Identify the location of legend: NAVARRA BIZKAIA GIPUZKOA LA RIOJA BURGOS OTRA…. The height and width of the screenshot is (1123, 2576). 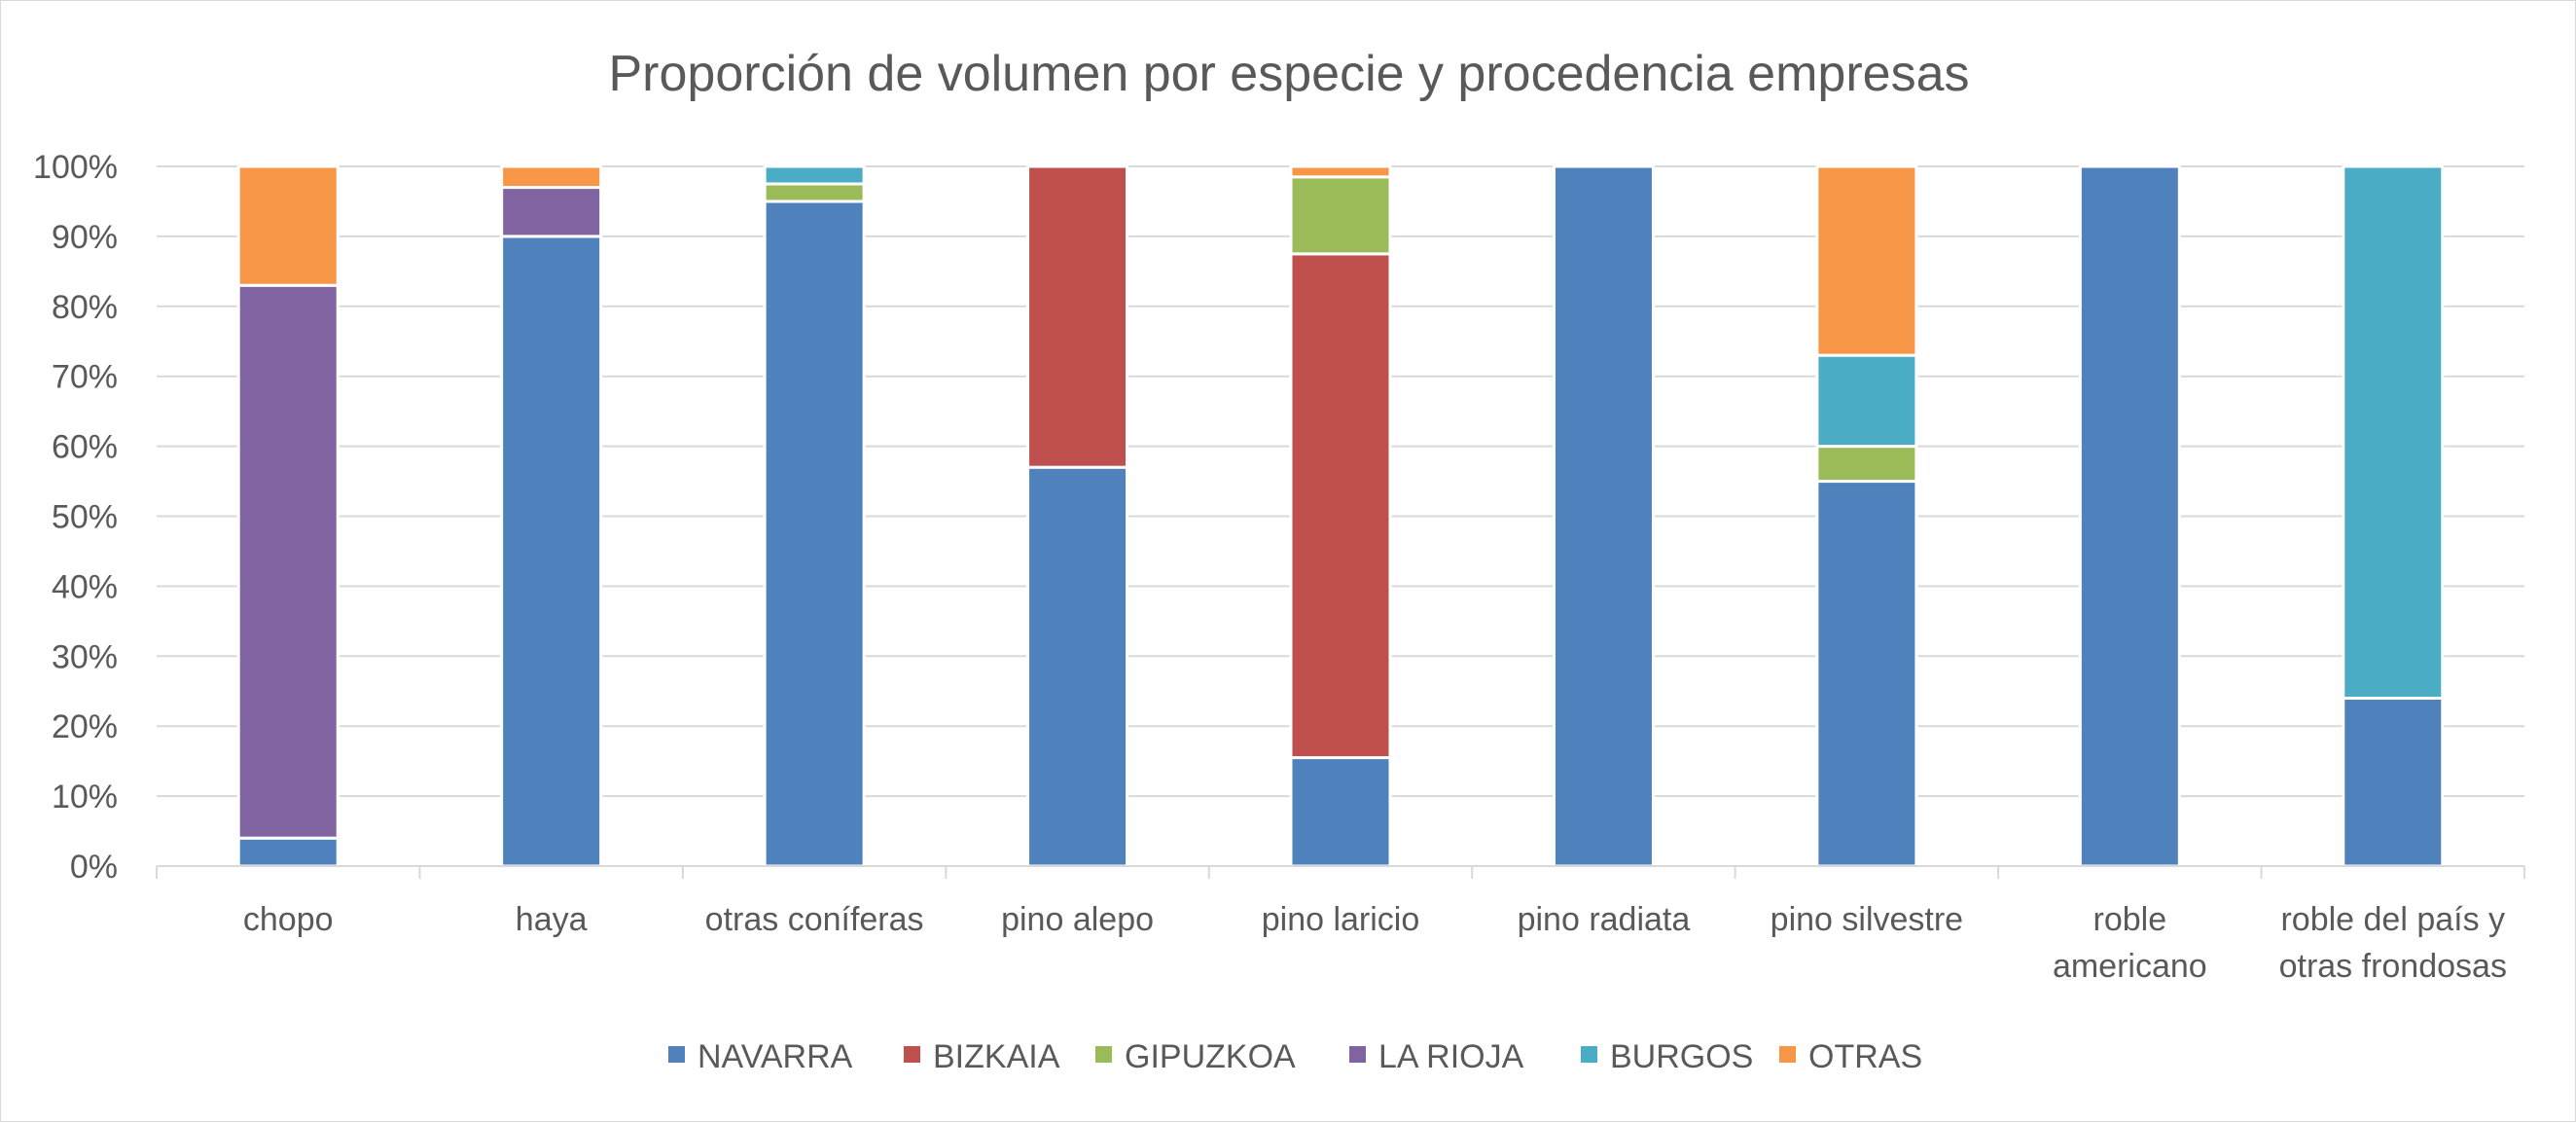
(1295, 1056).